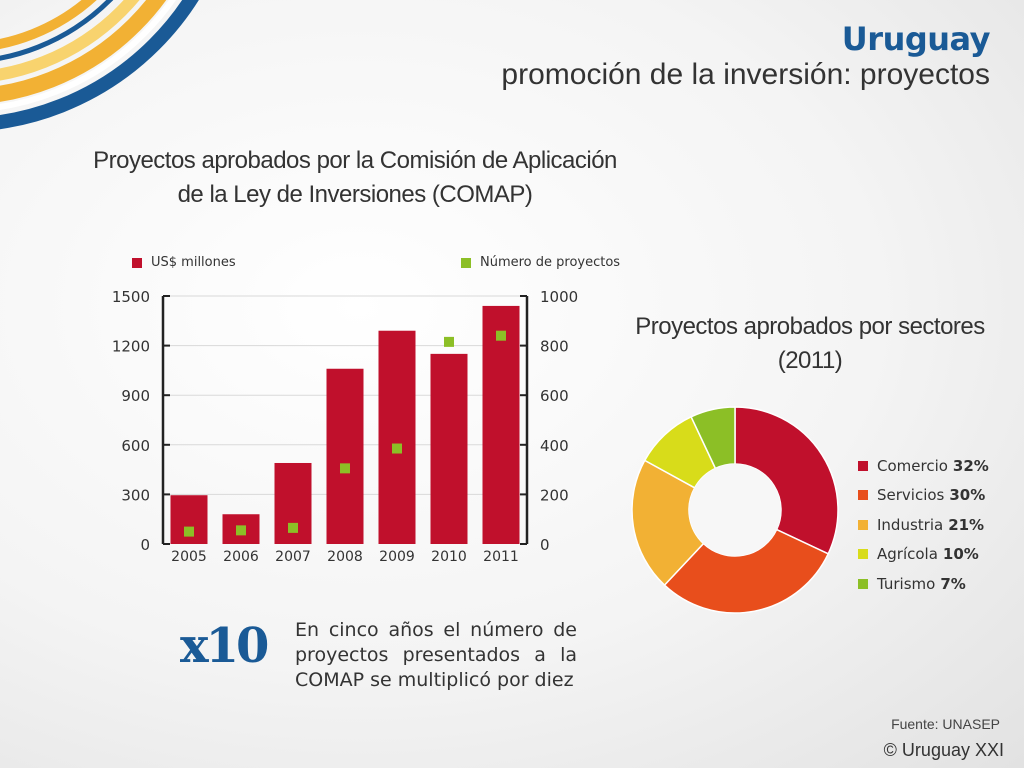 Image resolution: width=1024 pixels, height=768 pixels. Describe the element at coordinates (189, 519) in the screenshot. I see `bar-2005` at that location.